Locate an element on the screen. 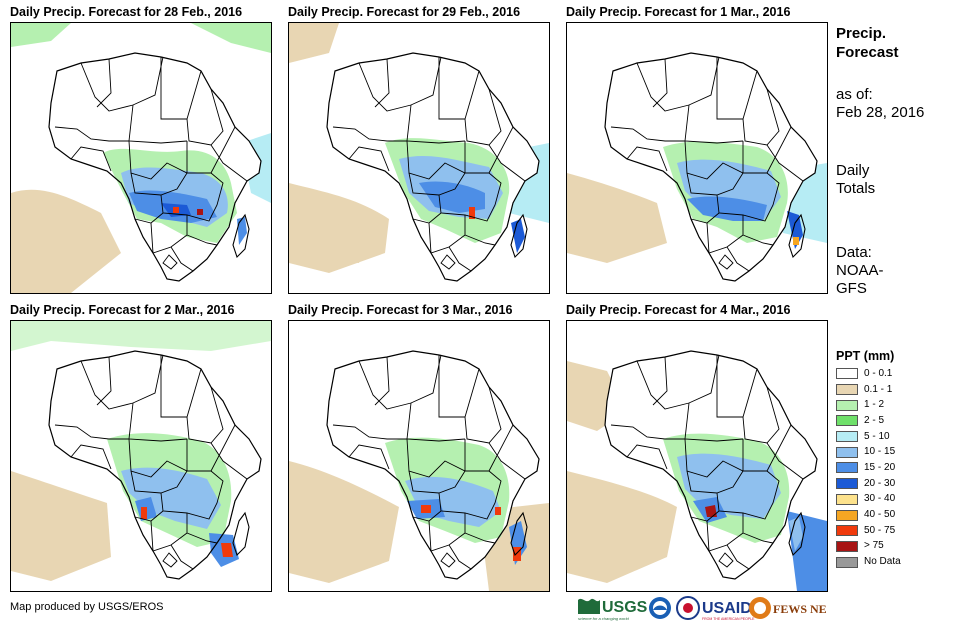  legend-row: 0 - 0.1 is located at coordinates (896, 374).